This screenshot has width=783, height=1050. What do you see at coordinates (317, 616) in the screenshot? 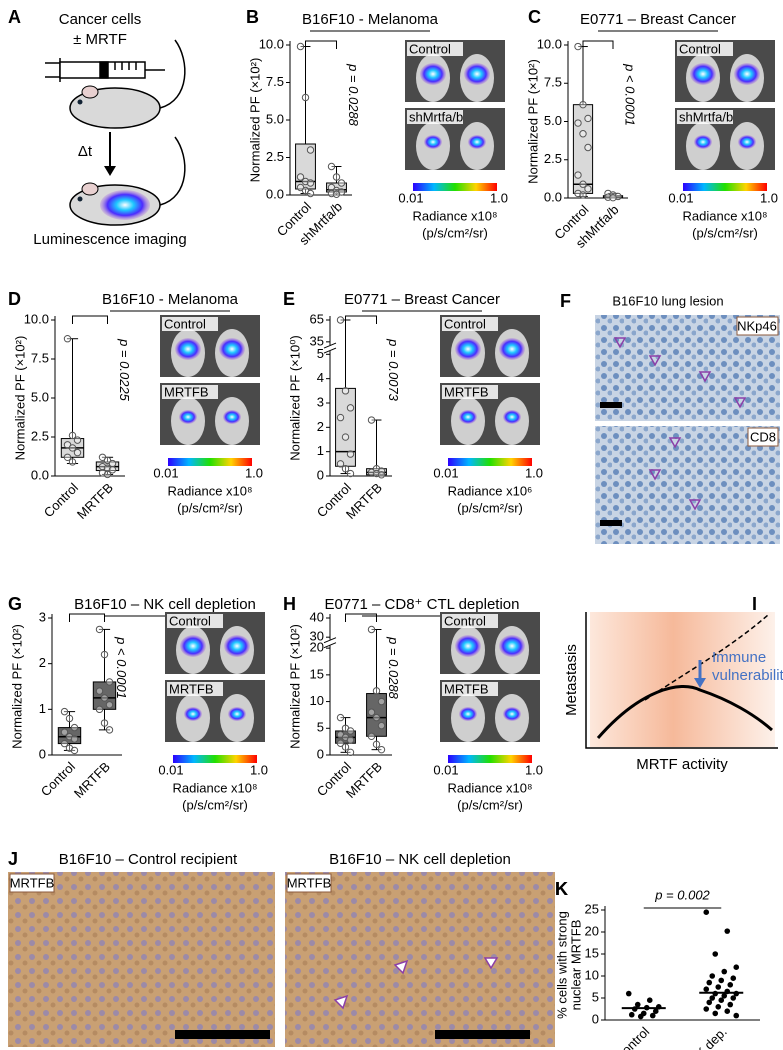
I see `y-tick-label: 40` at bounding box center [317, 616].